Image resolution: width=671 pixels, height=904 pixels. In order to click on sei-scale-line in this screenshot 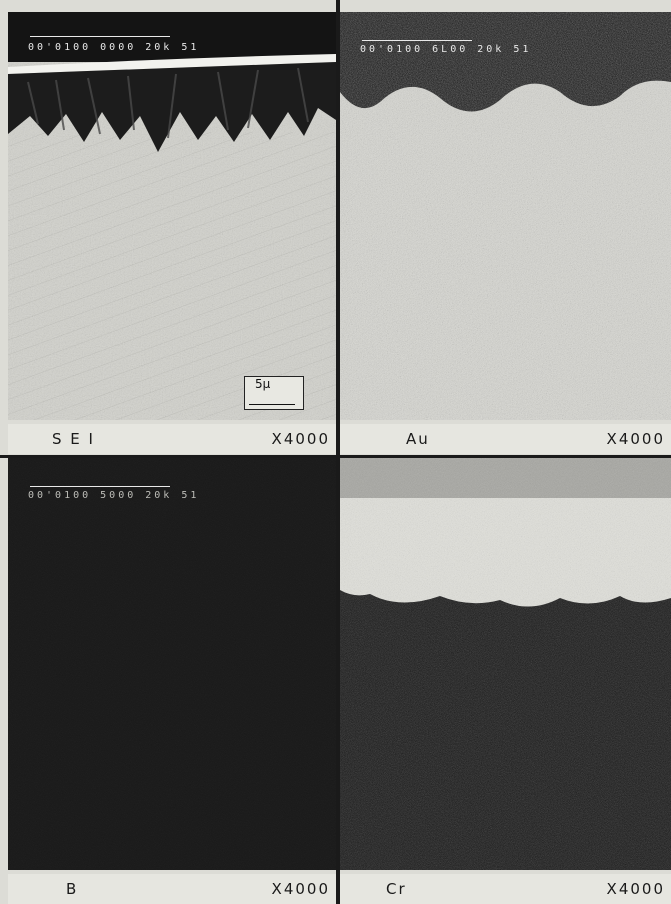, I will do `click(100, 36)`.